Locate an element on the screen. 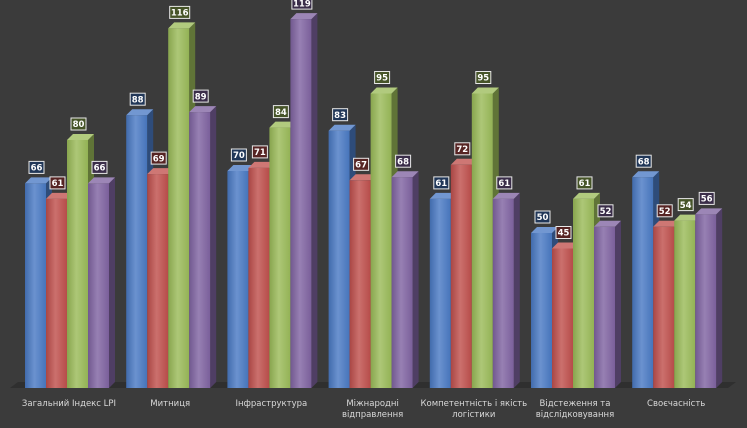  data-label-text: 69 is located at coordinates (159, 159).